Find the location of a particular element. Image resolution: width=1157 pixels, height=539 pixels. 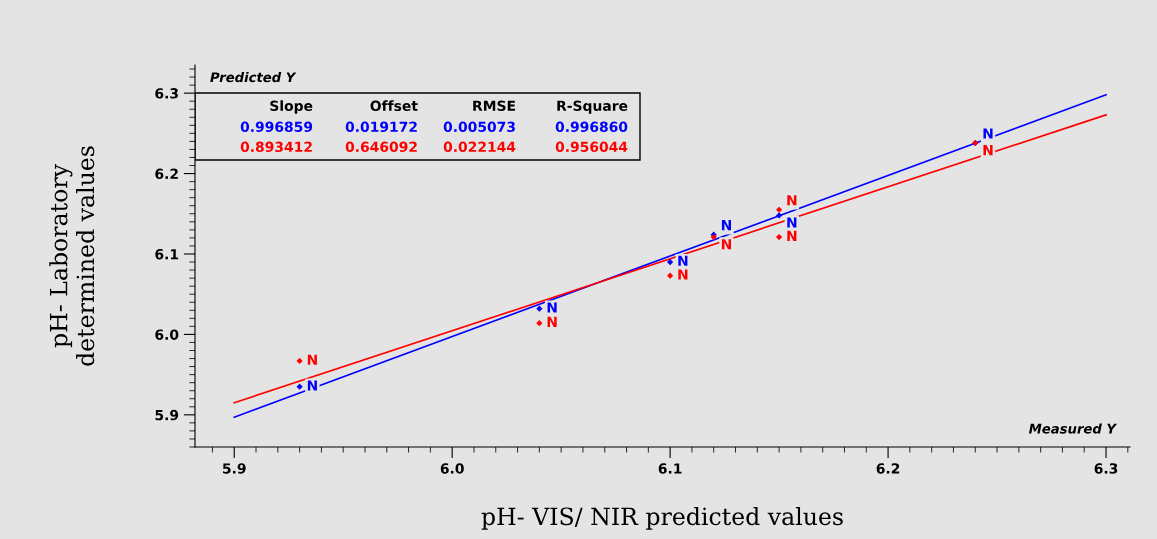

annotation: 0.996859 is located at coordinates (276, 127).